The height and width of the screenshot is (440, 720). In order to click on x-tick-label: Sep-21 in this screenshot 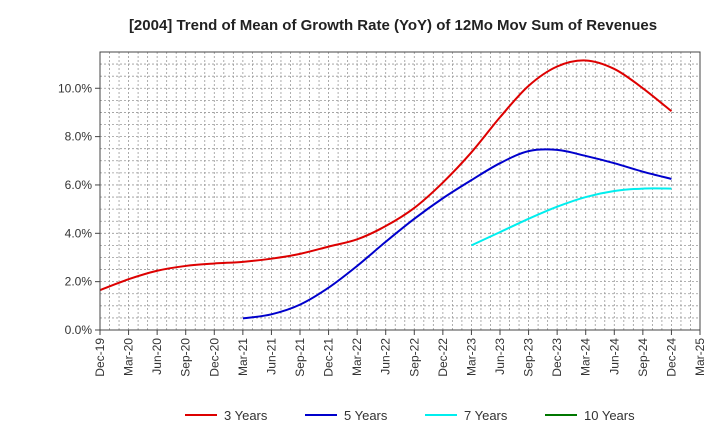, I will do `click(300, 357)`.